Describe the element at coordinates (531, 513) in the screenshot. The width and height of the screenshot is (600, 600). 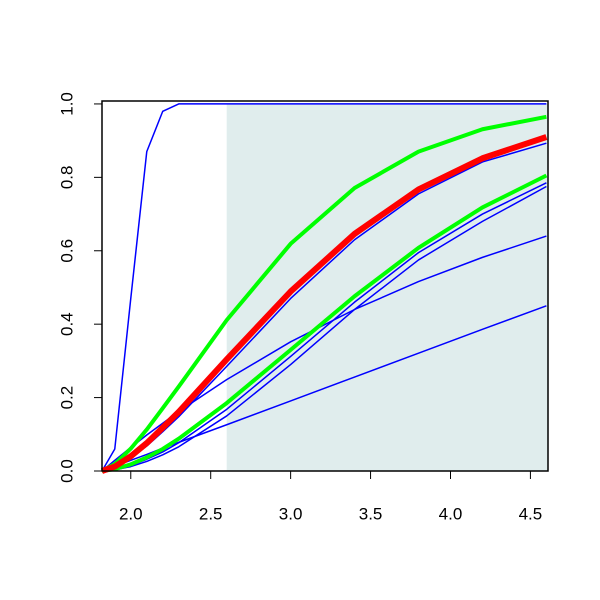
I see `x-tick-label: 4.5` at that location.